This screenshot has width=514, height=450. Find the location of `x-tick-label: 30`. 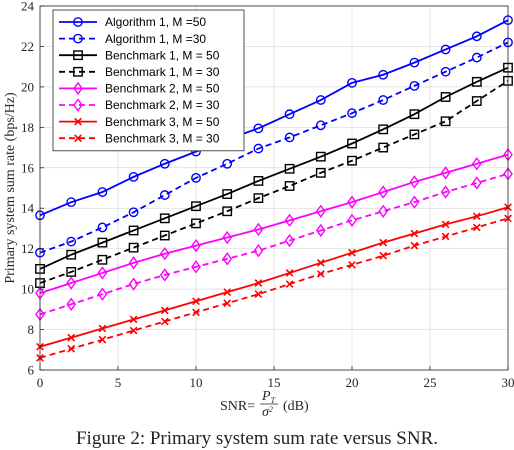

x-tick-label: 30 is located at coordinates (508, 382).